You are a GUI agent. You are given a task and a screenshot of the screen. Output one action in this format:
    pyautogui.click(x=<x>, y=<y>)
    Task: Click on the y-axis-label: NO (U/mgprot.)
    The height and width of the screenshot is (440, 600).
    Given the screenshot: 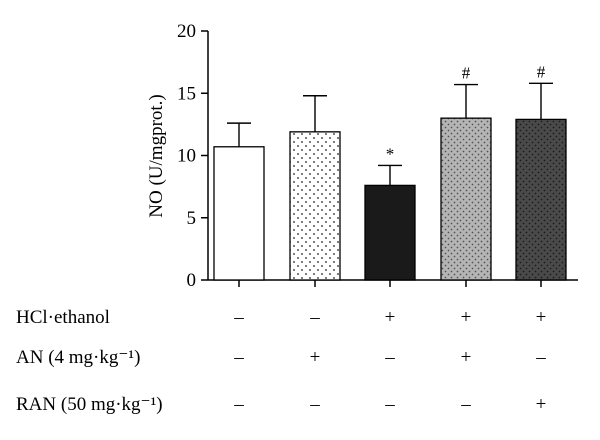 What is the action you would take?
    pyautogui.click(x=156, y=155)
    